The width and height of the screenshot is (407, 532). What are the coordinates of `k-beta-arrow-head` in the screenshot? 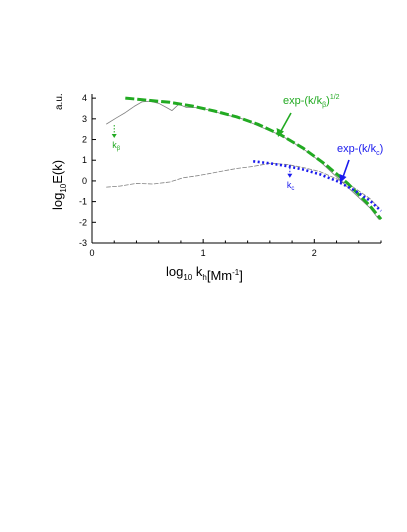 It's located at (114, 136).